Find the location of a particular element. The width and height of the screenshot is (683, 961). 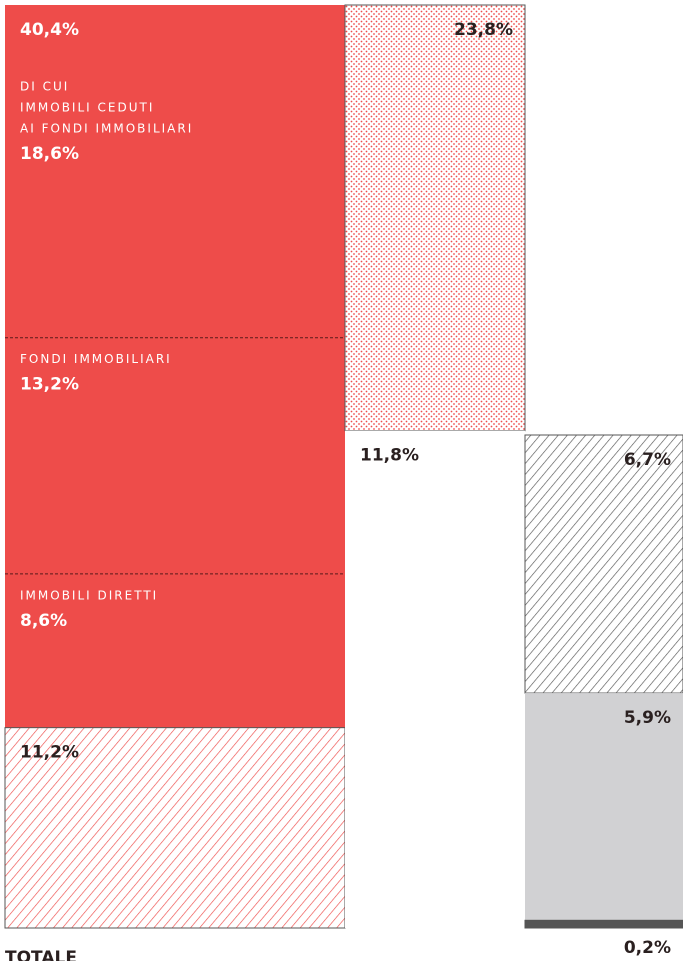

part-value: 18,6% is located at coordinates (49, 154).